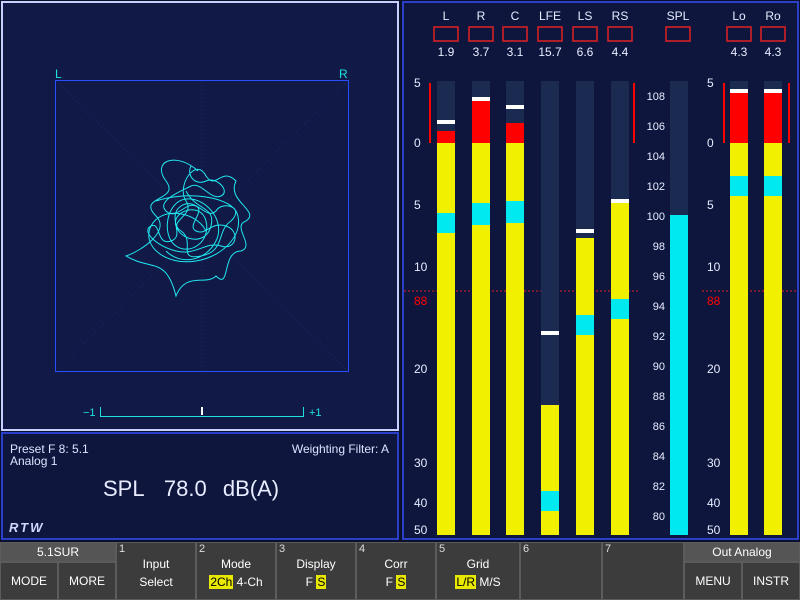  I want to click on mode-button: MODE, so click(29, 581).